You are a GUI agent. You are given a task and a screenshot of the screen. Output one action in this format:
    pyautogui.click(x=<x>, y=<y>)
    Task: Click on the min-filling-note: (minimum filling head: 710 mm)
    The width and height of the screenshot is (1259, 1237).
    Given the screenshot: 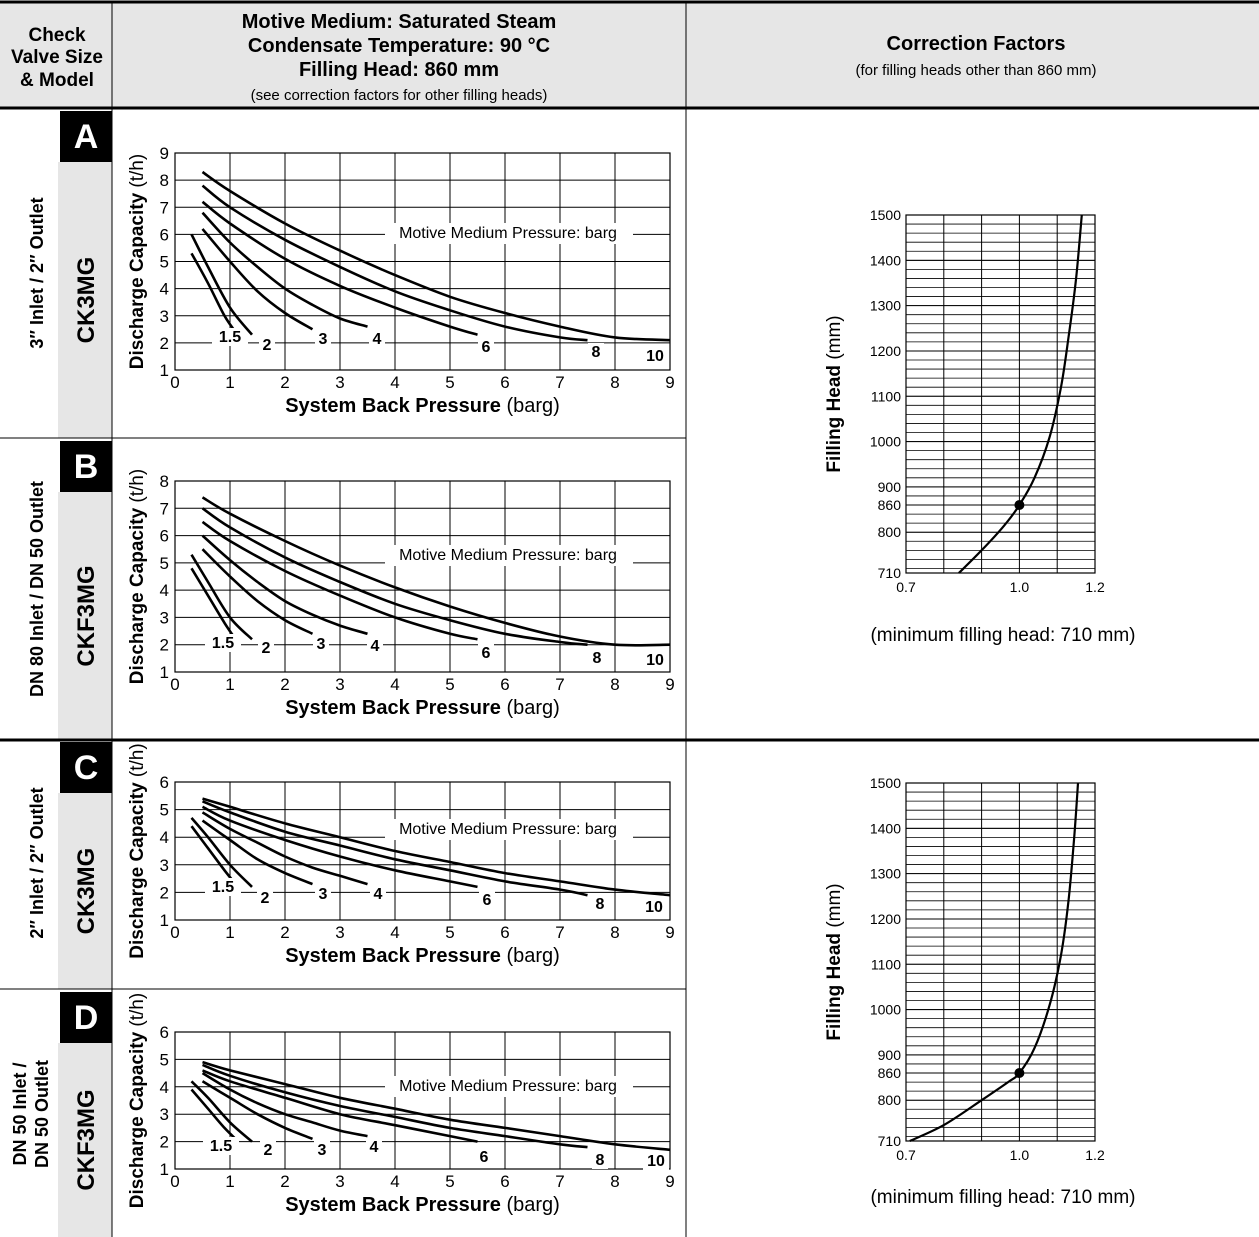 What is the action you would take?
    pyautogui.click(x=1002, y=1197)
    